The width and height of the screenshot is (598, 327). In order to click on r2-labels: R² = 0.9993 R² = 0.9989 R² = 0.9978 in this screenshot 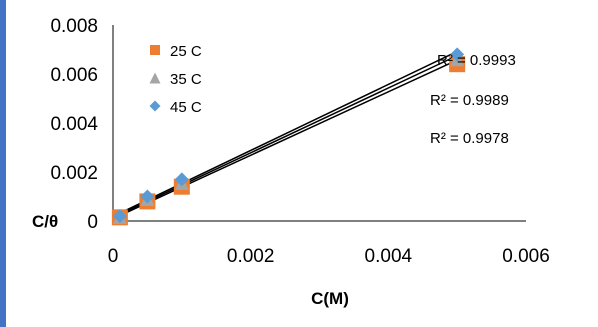, I will do `click(473, 99)`.